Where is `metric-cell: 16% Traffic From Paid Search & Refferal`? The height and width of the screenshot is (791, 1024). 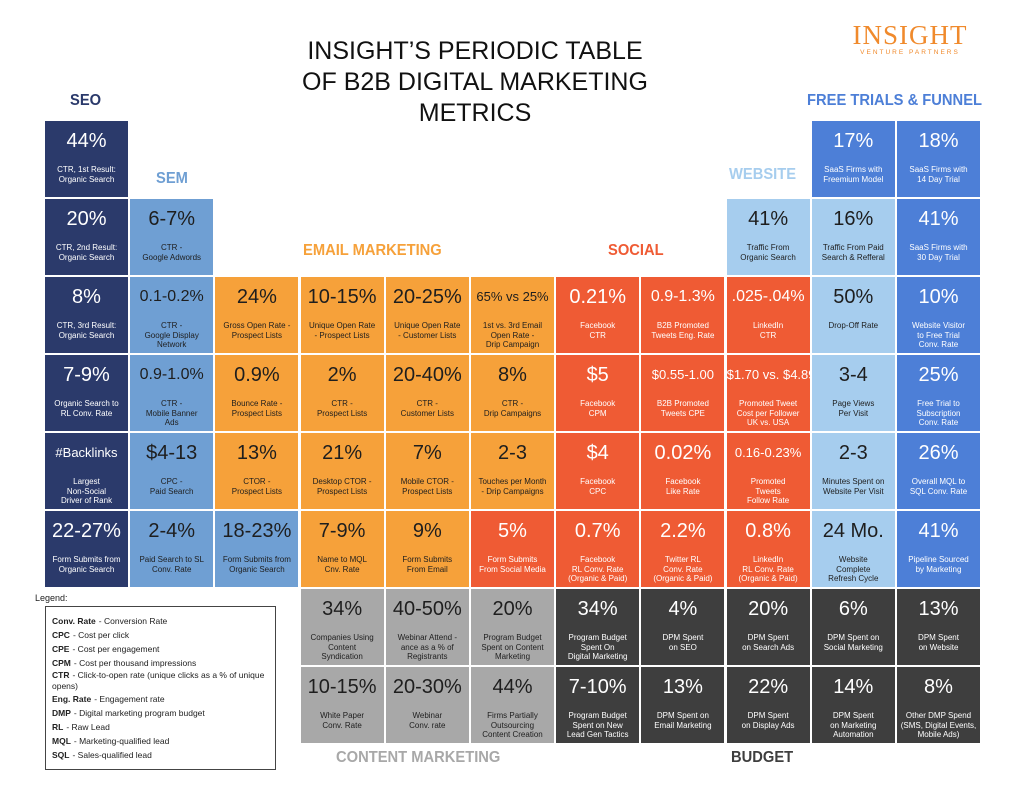 metric-cell: 16% Traffic From Paid Search & Refferal is located at coordinates (853, 237).